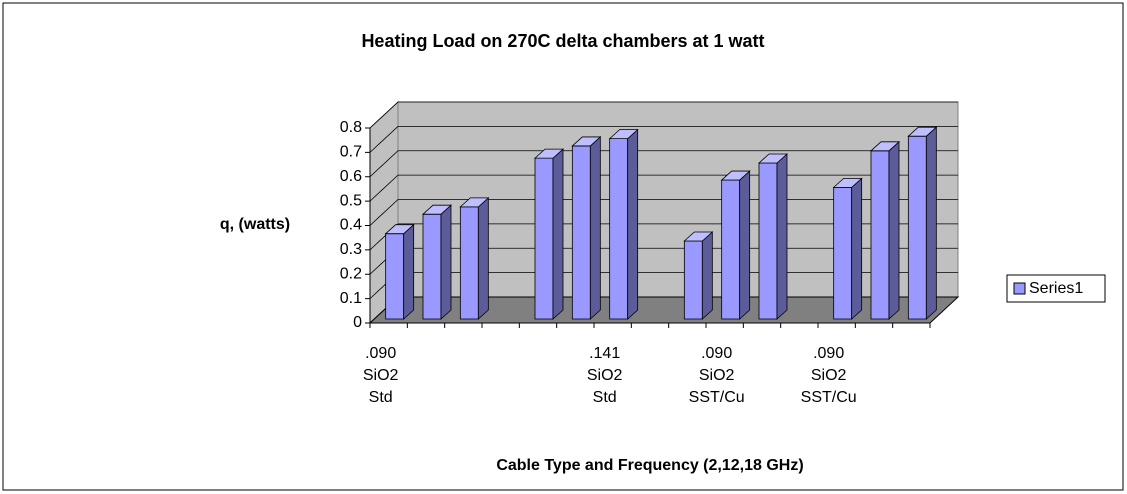  I want to click on y-tick-label: 0.3, so click(351, 249).